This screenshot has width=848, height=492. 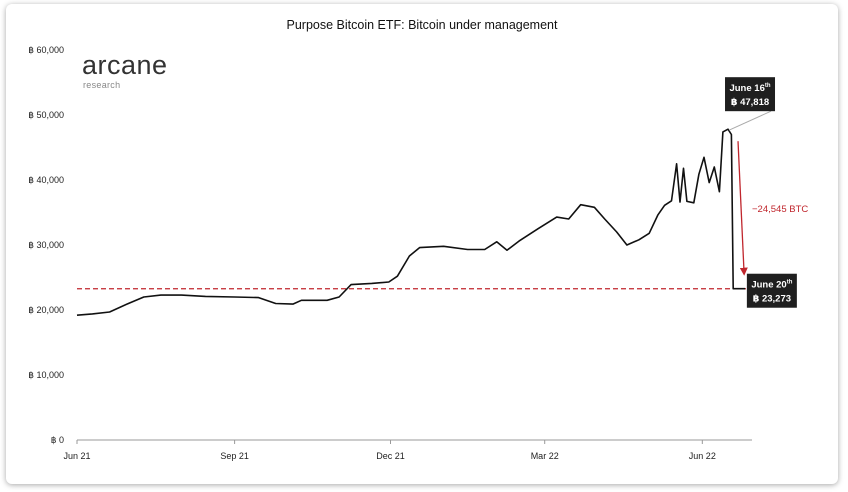 What do you see at coordinates (780, 209) in the screenshot?
I see `difference-label: −24,545 BTC` at bounding box center [780, 209].